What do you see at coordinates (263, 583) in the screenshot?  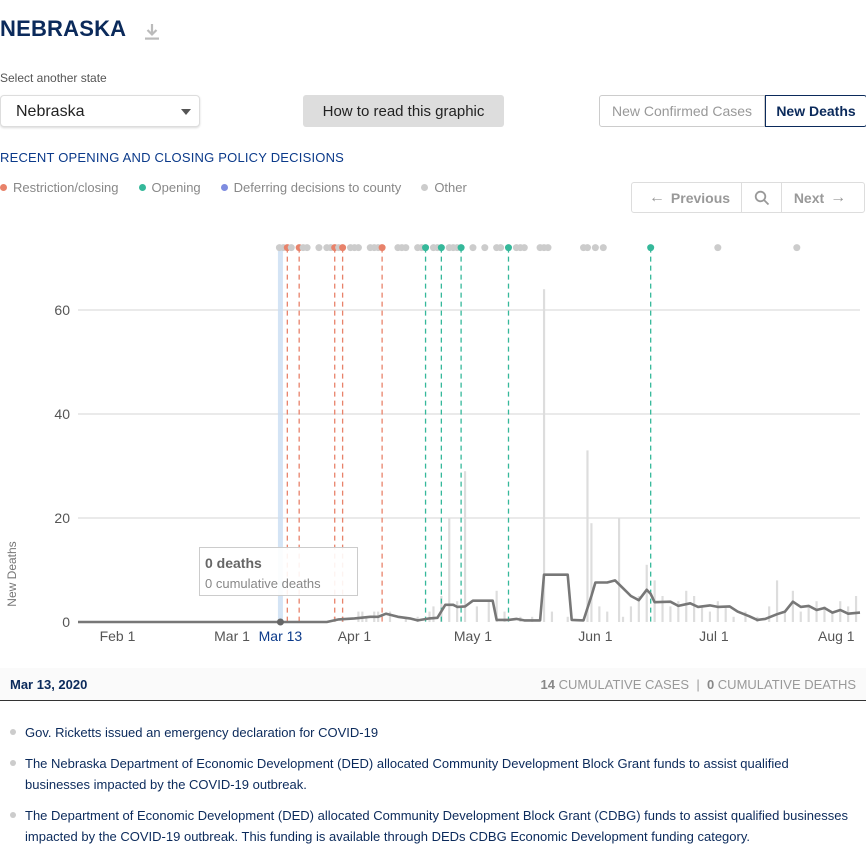 I see `tooltip-cumulative: 0 cumulative deaths` at bounding box center [263, 583].